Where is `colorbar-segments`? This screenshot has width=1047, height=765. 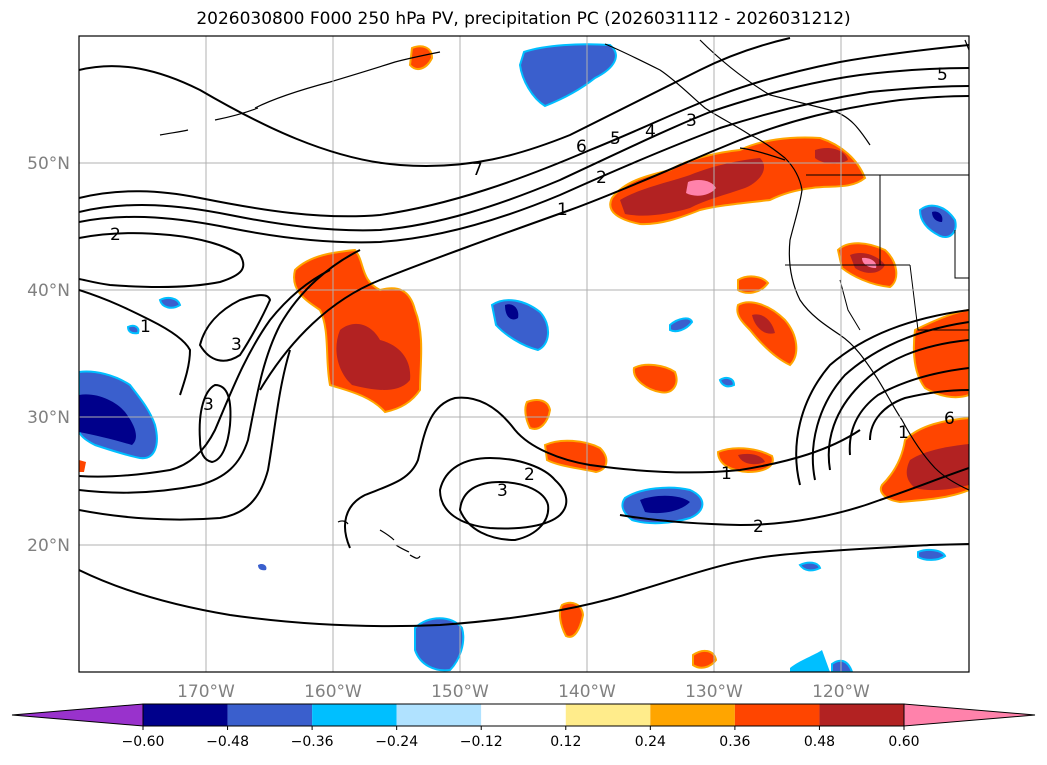 colorbar-segments is located at coordinates (523, 715).